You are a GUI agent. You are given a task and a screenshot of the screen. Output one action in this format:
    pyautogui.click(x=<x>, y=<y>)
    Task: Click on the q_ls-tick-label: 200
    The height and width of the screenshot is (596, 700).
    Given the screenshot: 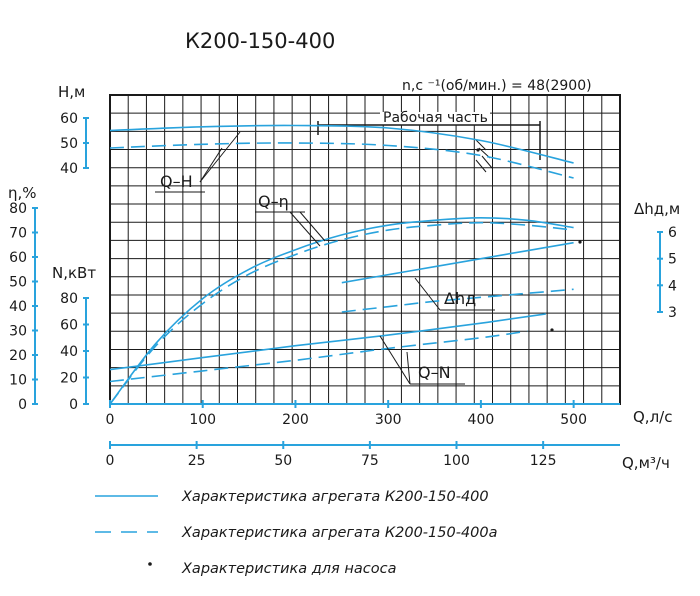 What is the action you would take?
    pyautogui.click(x=295, y=420)
    